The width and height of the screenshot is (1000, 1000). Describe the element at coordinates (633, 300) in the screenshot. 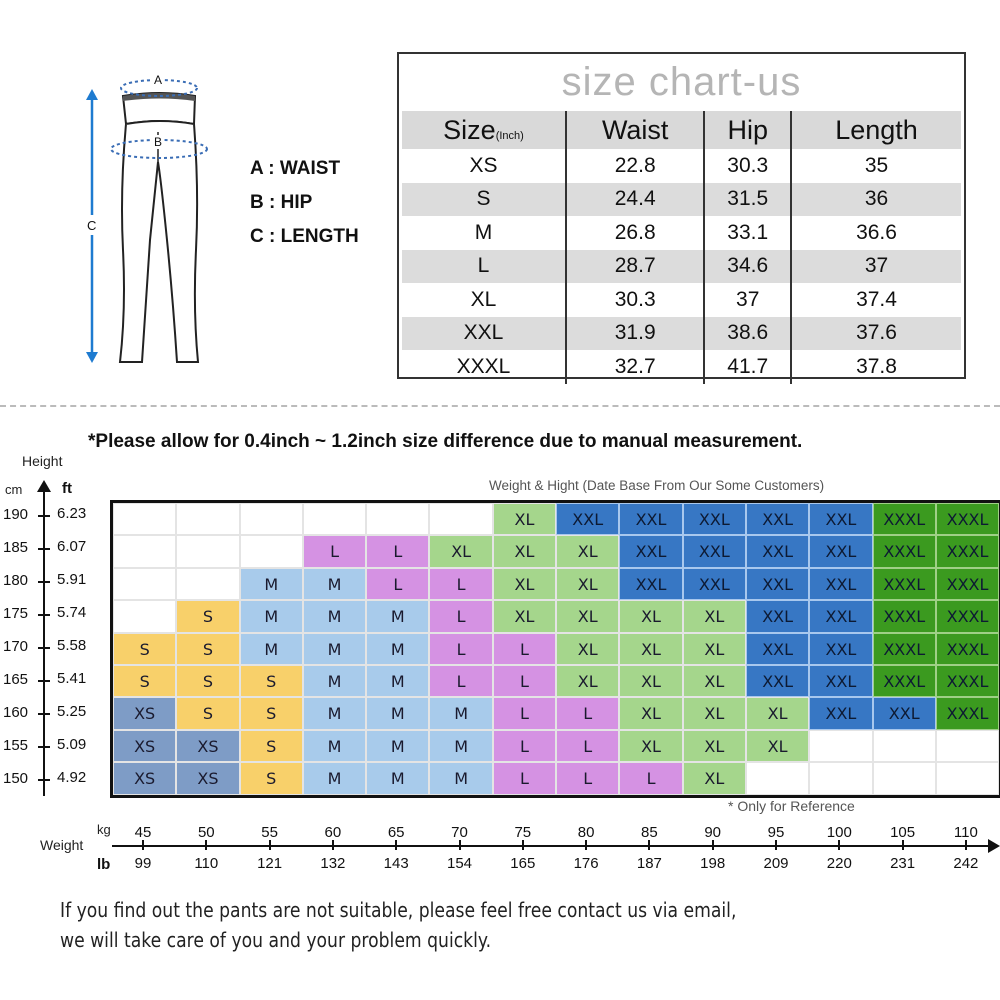

I see `cell-waist: 30.3` at that location.